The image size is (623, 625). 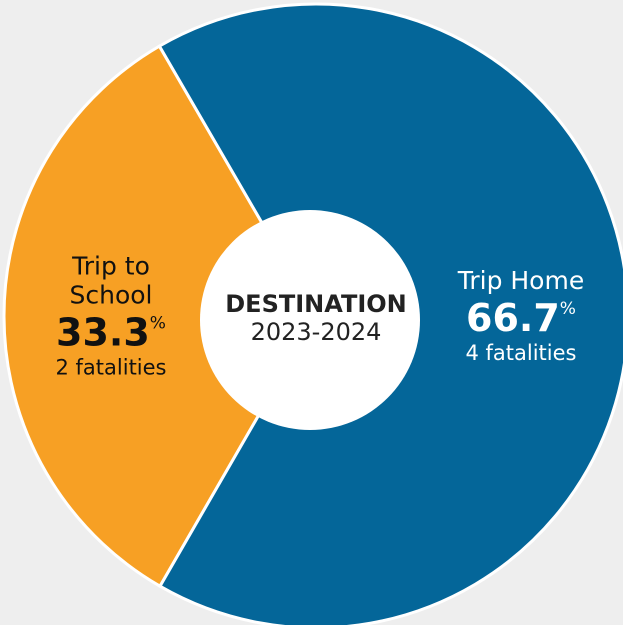 I want to click on category-label: Trip to School, so click(x=111, y=280).